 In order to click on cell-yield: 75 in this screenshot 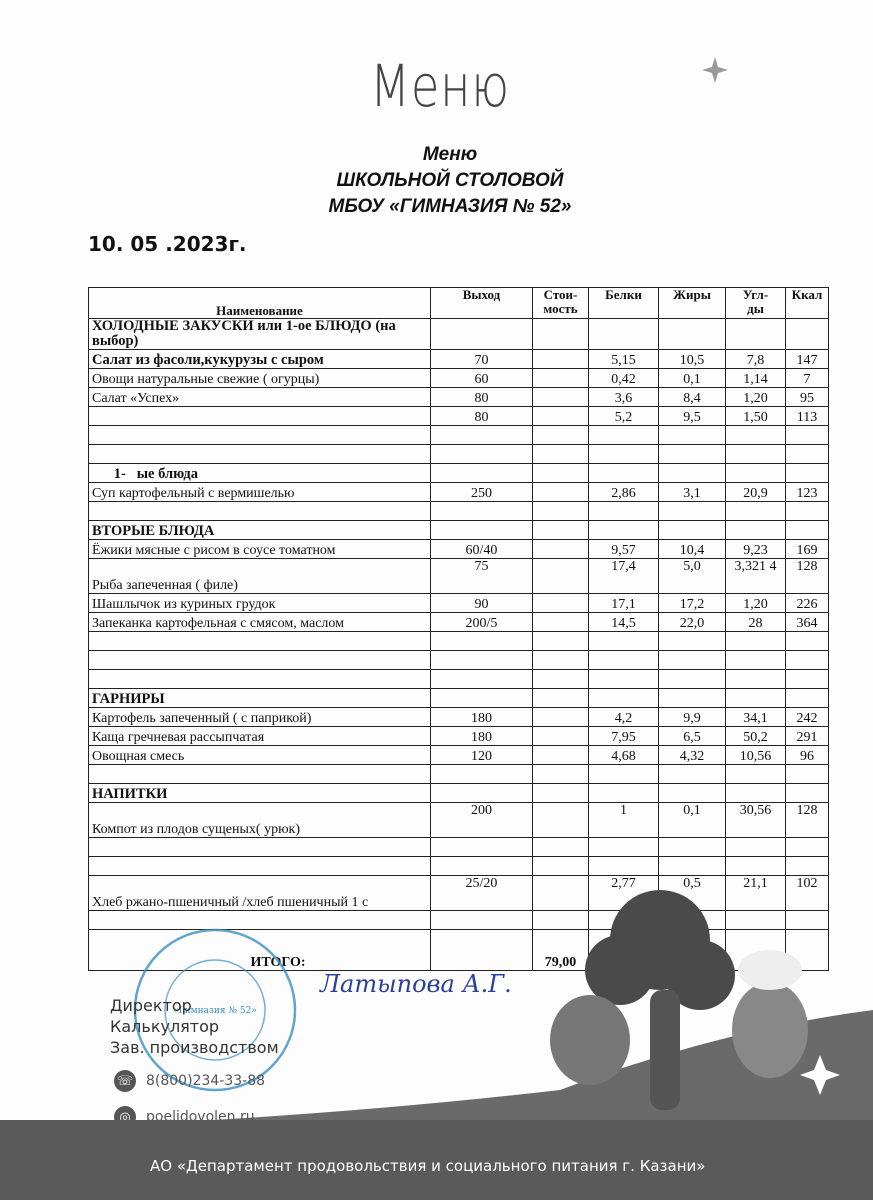, I will do `click(481, 576)`.